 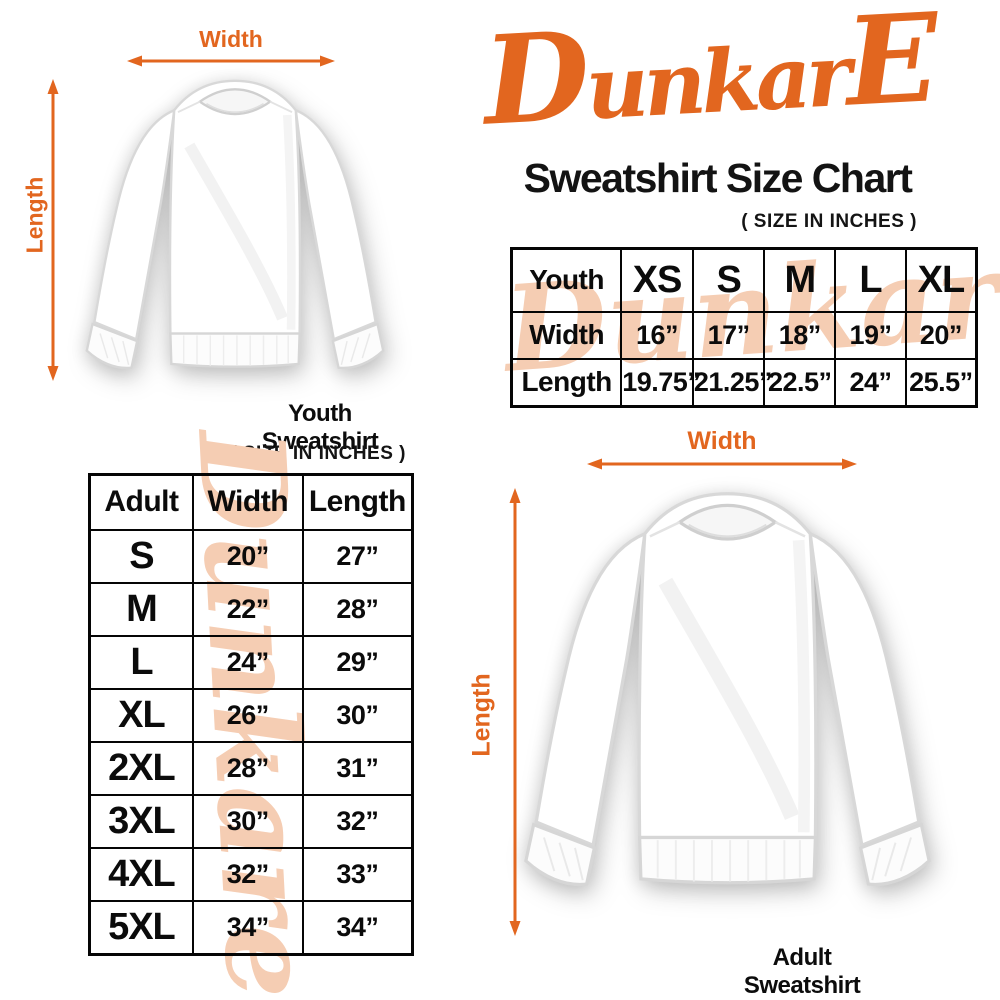 I want to click on adult-width-value: 22”, so click(x=247, y=609).